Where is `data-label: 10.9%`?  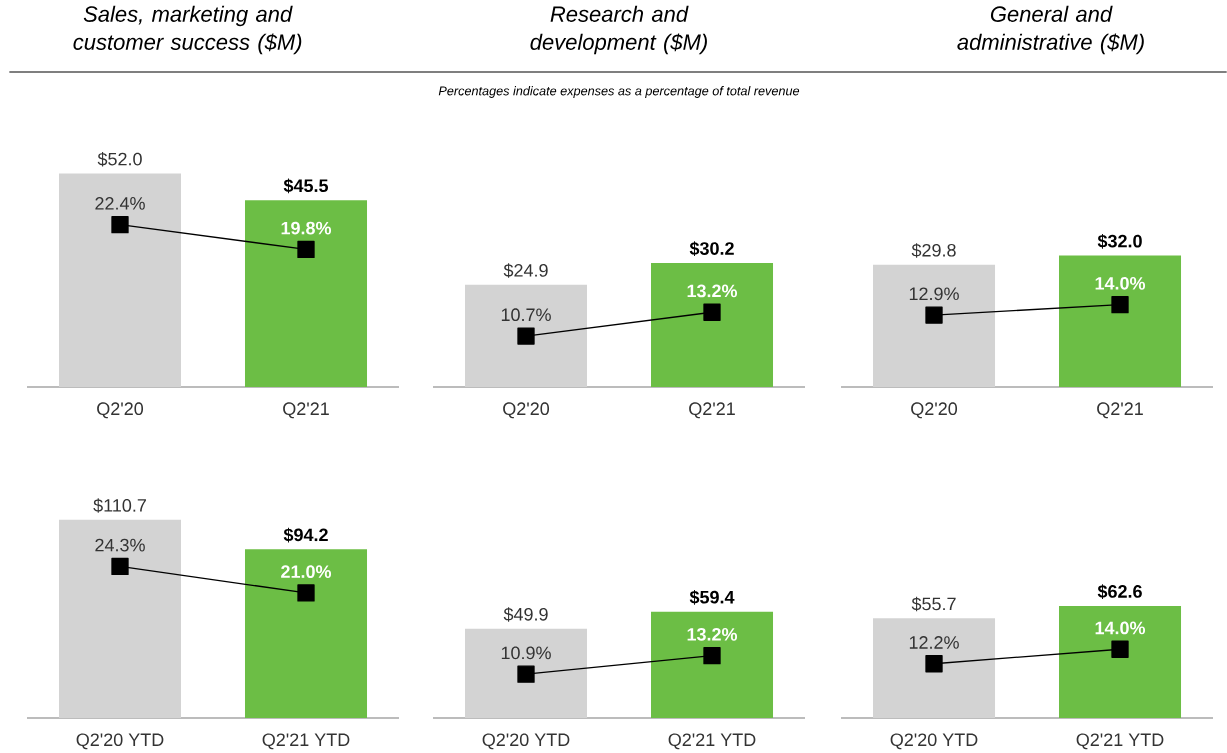
data-label: 10.9% is located at coordinates (526, 653).